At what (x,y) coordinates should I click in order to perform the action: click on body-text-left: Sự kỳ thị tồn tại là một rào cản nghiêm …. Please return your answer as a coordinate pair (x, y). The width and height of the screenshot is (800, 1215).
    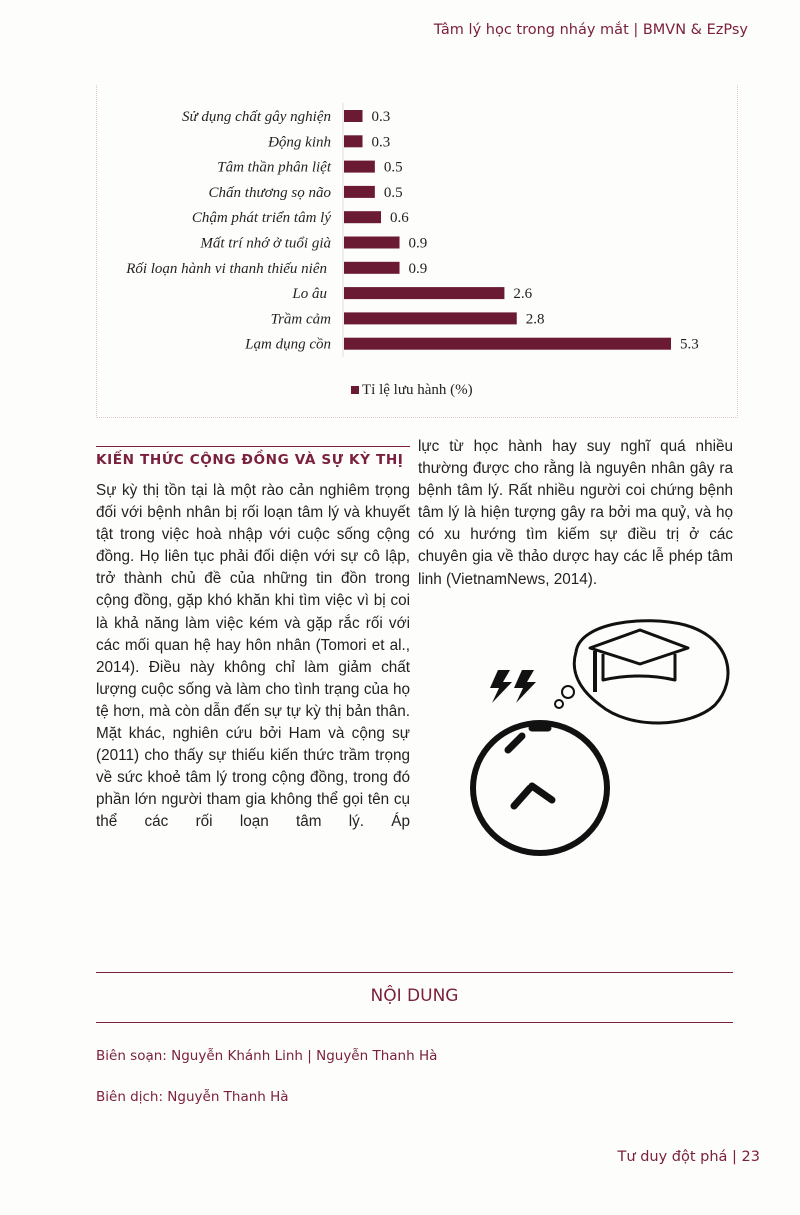
    Looking at the image, I should click on (253, 656).